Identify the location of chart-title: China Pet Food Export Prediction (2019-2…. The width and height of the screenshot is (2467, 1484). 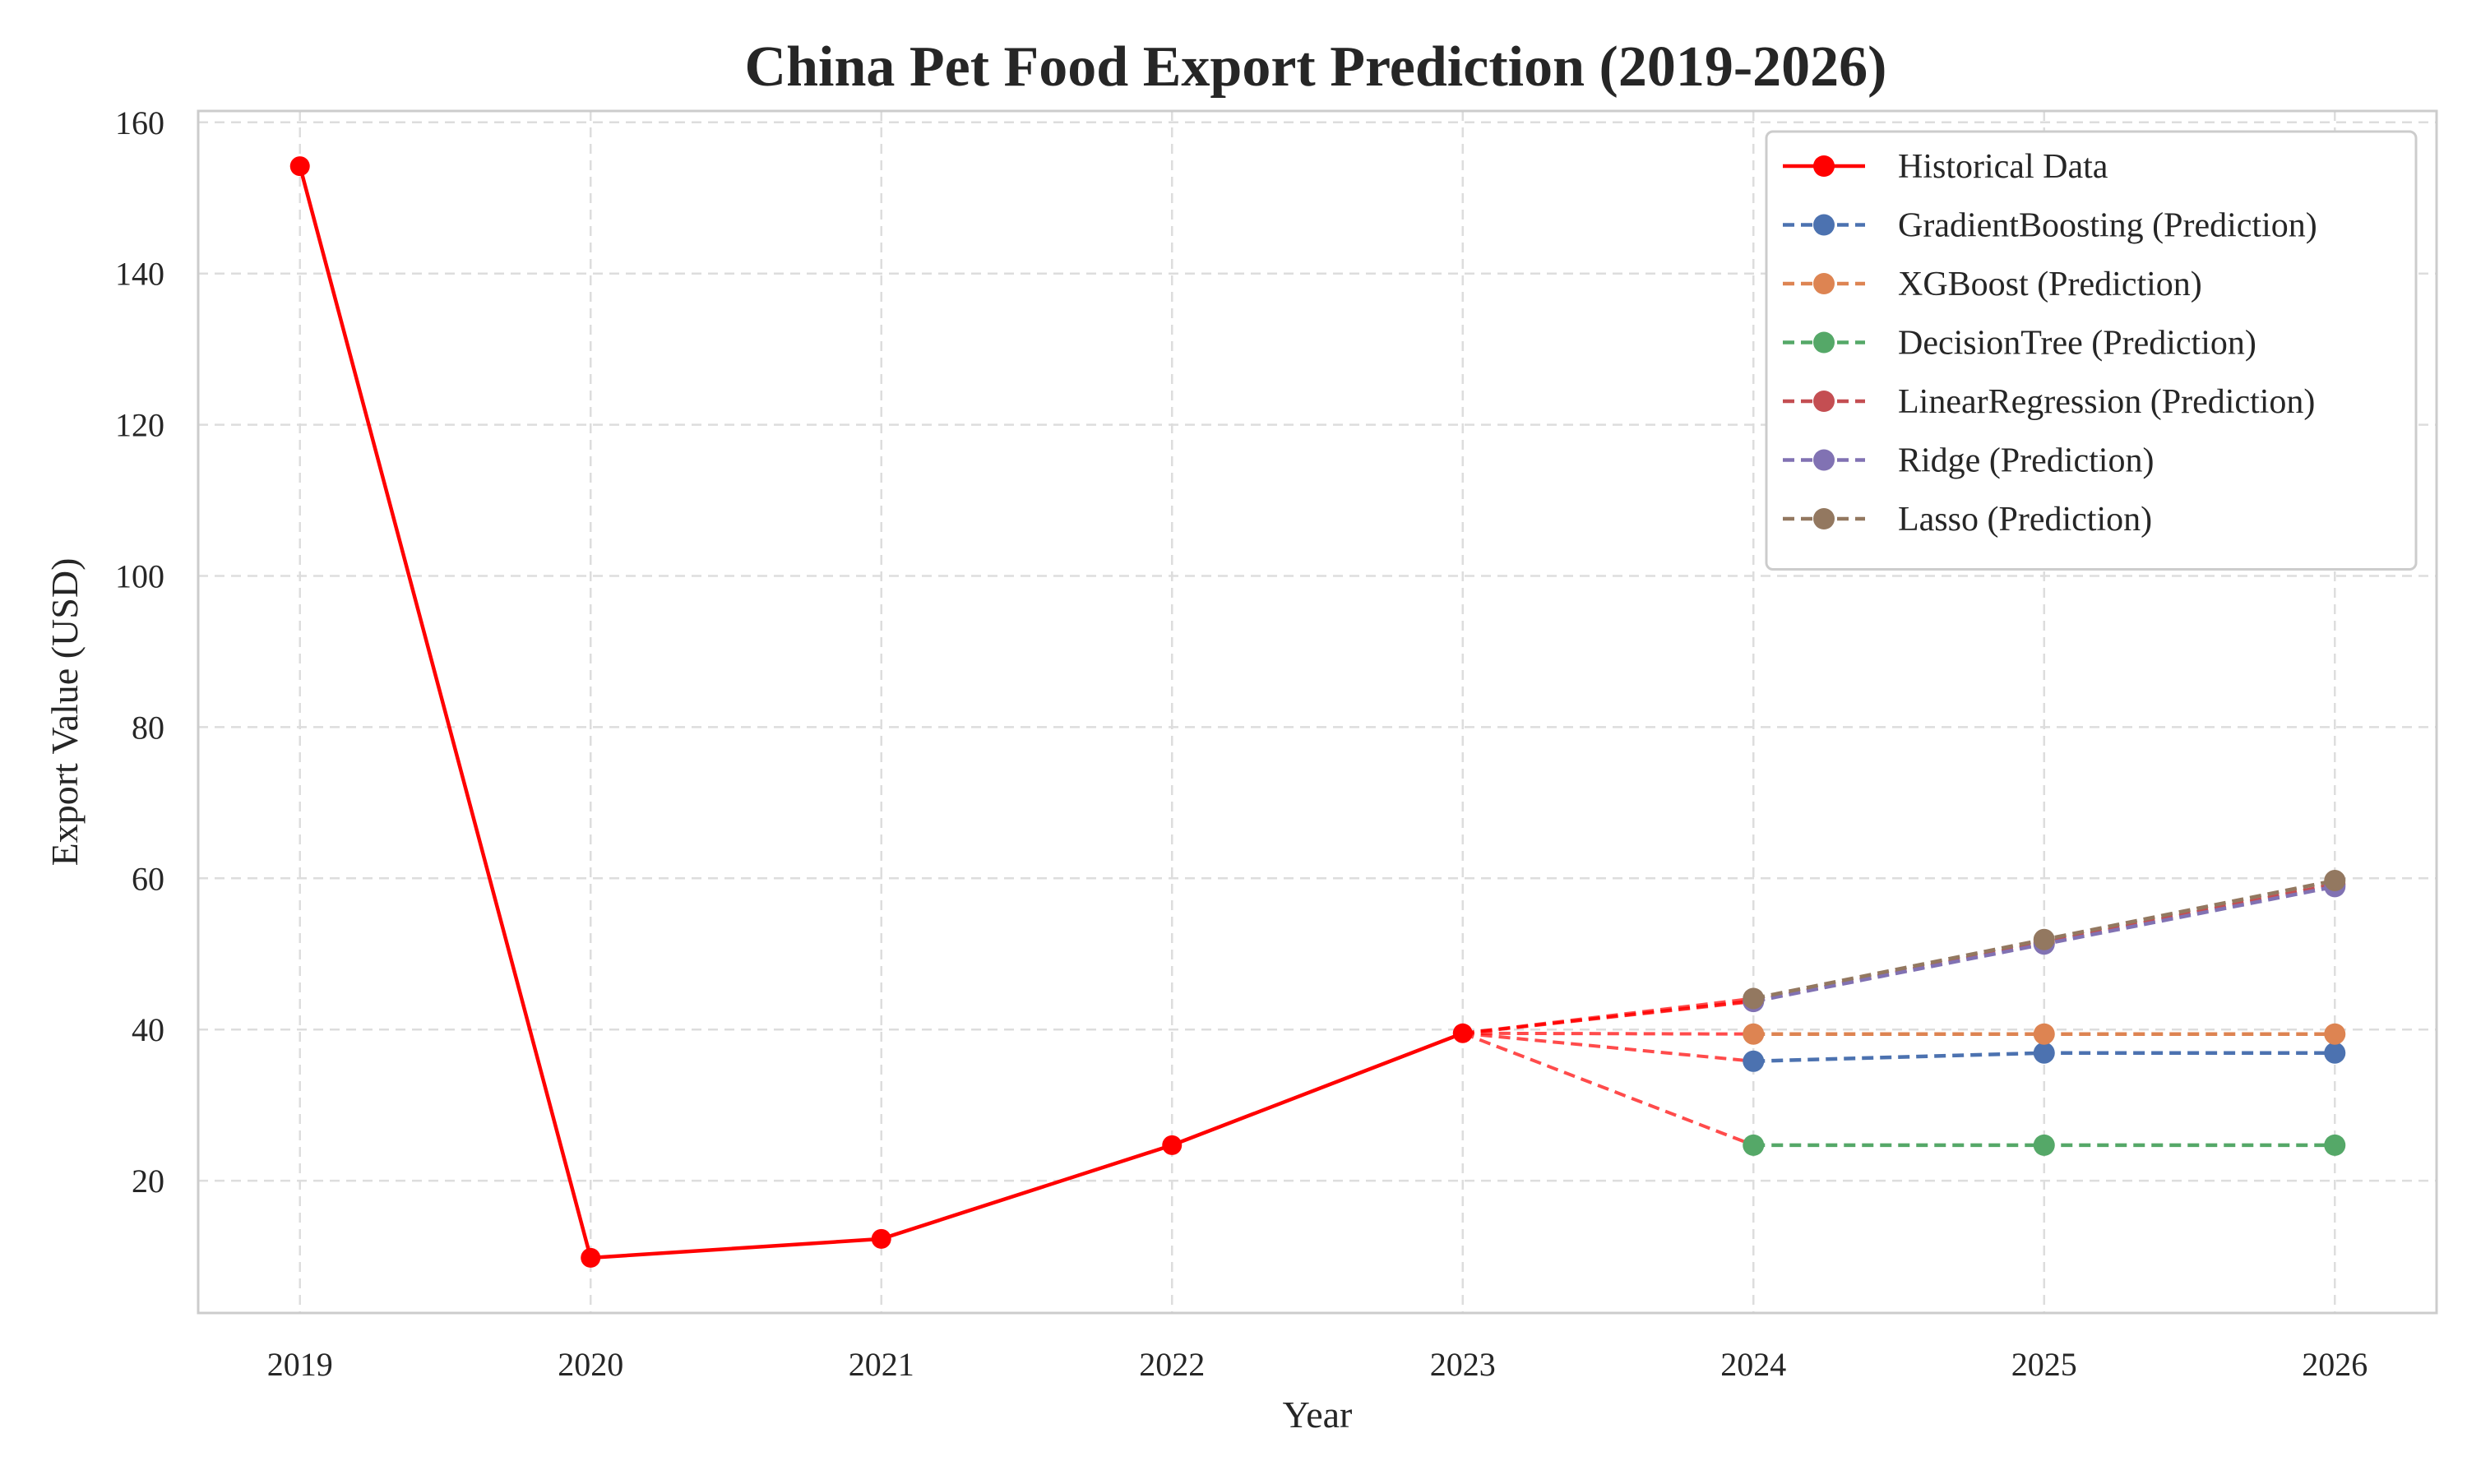
(1316, 67).